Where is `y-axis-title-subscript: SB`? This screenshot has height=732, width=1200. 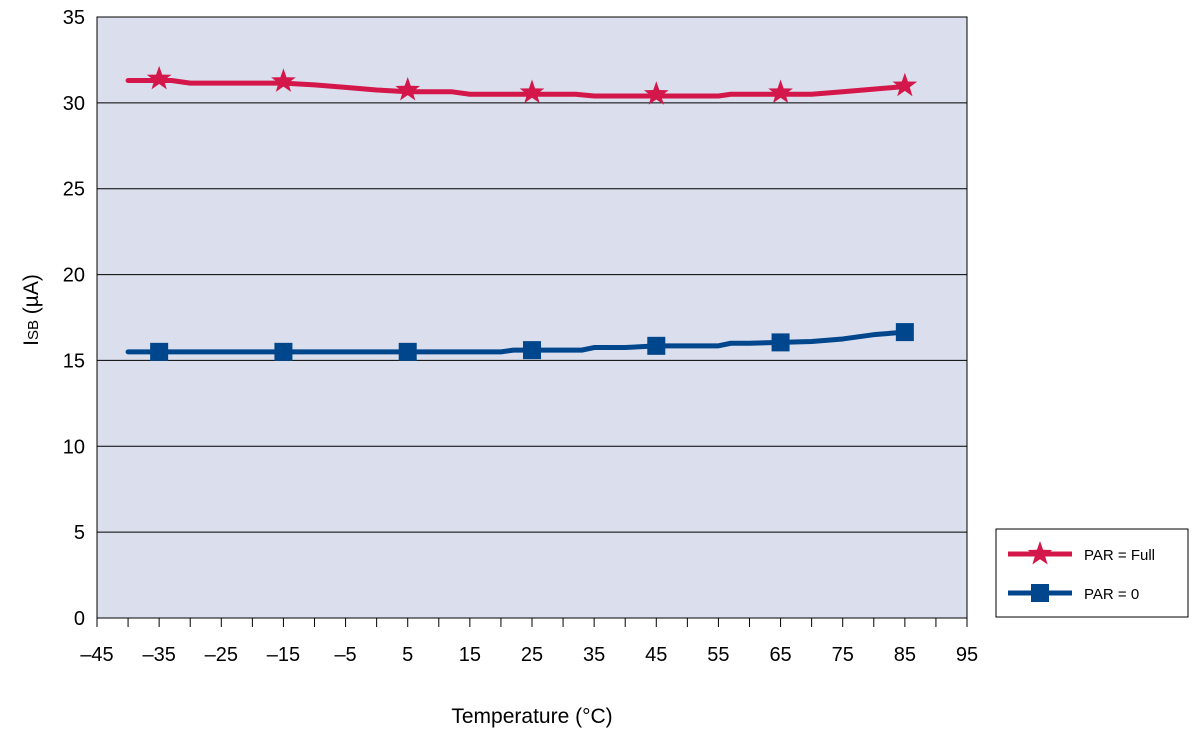
y-axis-title-subscript: SB is located at coordinates (33, 330).